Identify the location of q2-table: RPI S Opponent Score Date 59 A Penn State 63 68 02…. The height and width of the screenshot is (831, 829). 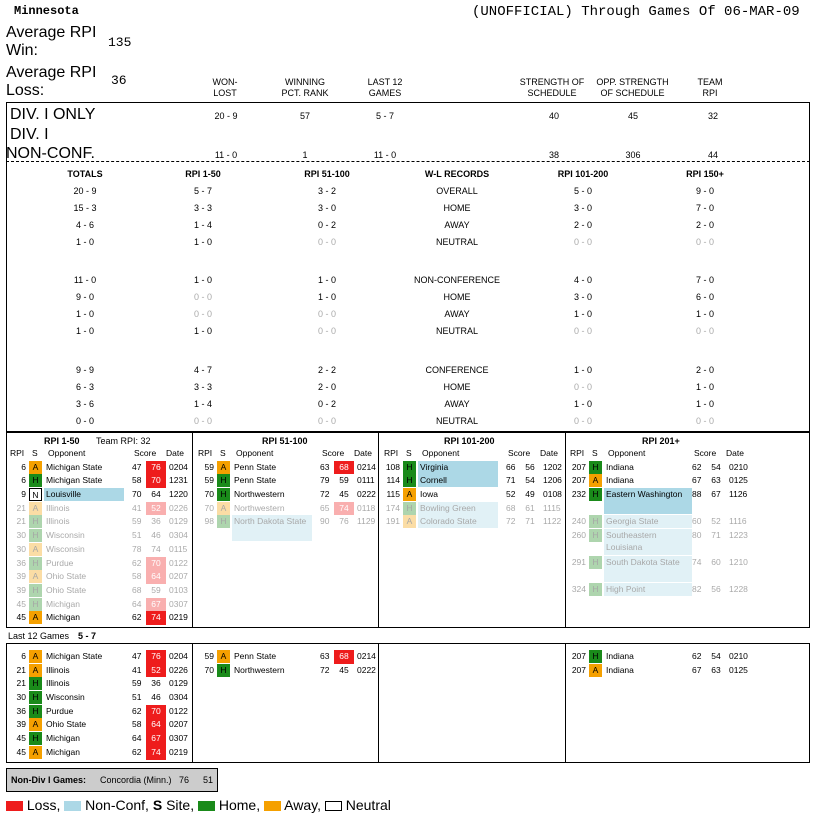
(287, 494).